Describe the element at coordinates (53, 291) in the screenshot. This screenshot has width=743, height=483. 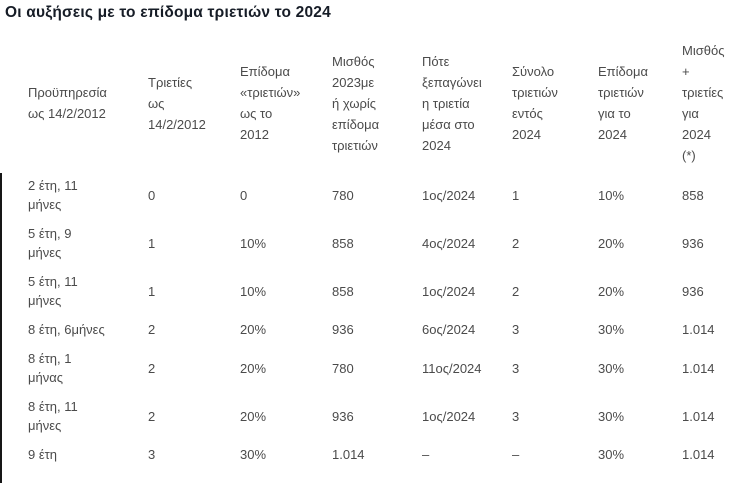
I see `table-cell: 5 έτη, 11 μήνες` at that location.